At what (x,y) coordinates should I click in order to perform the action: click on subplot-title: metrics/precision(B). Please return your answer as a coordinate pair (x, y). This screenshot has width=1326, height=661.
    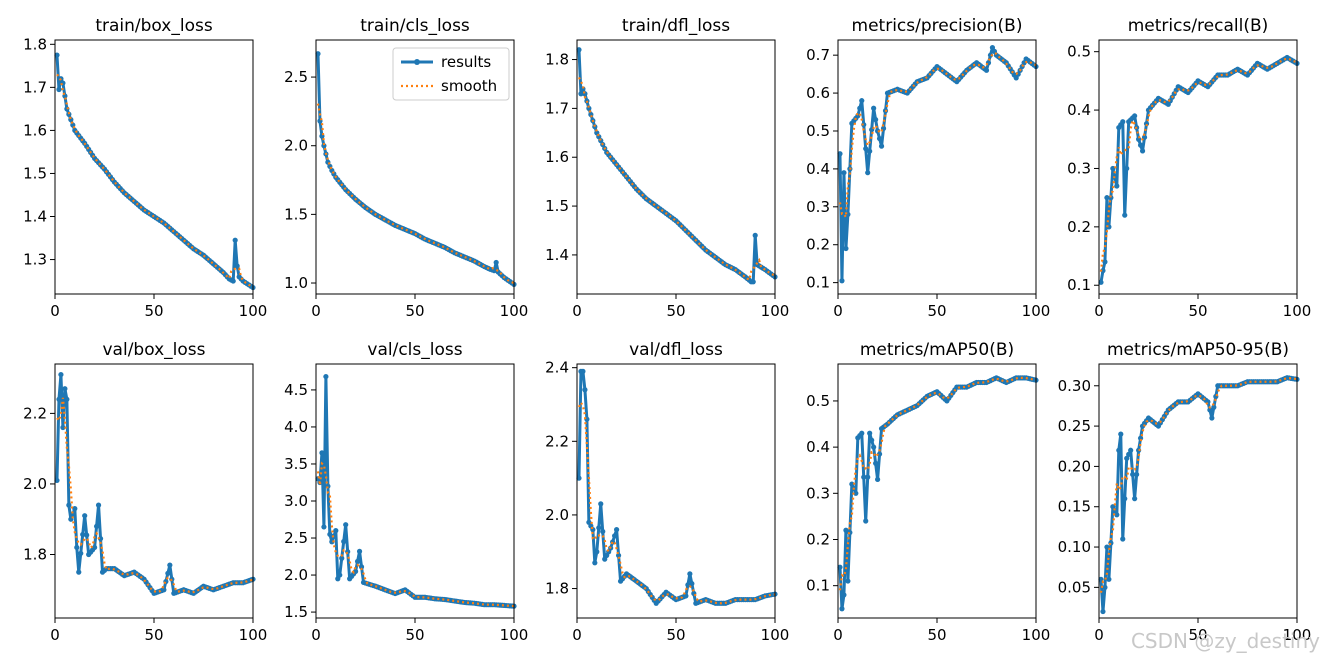
    Looking at the image, I should click on (937, 26).